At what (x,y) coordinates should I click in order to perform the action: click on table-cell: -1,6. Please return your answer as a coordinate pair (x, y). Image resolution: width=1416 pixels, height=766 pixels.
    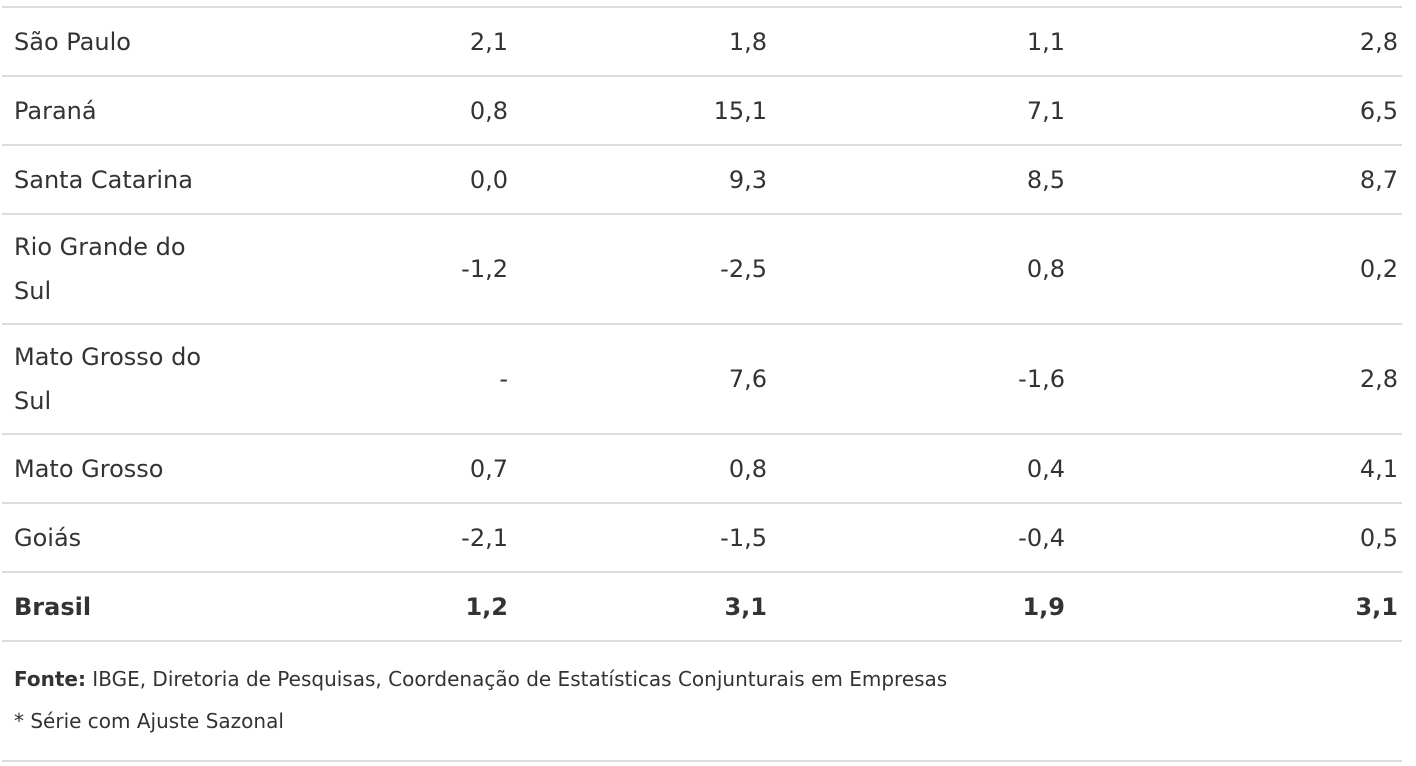
    Looking at the image, I should click on (1041, 379).